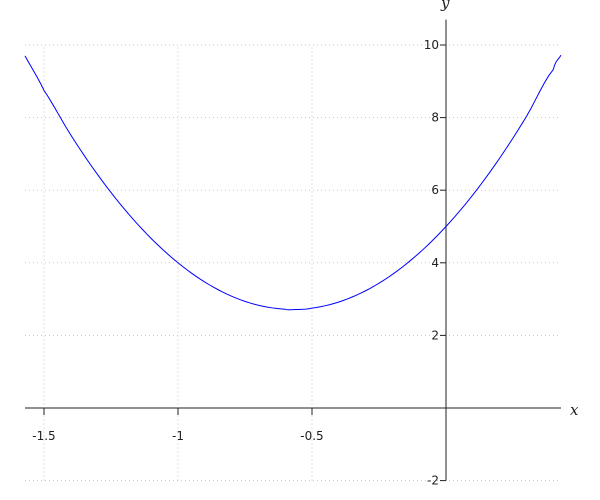  I want to click on y-tick-label: 2, so click(435, 335).